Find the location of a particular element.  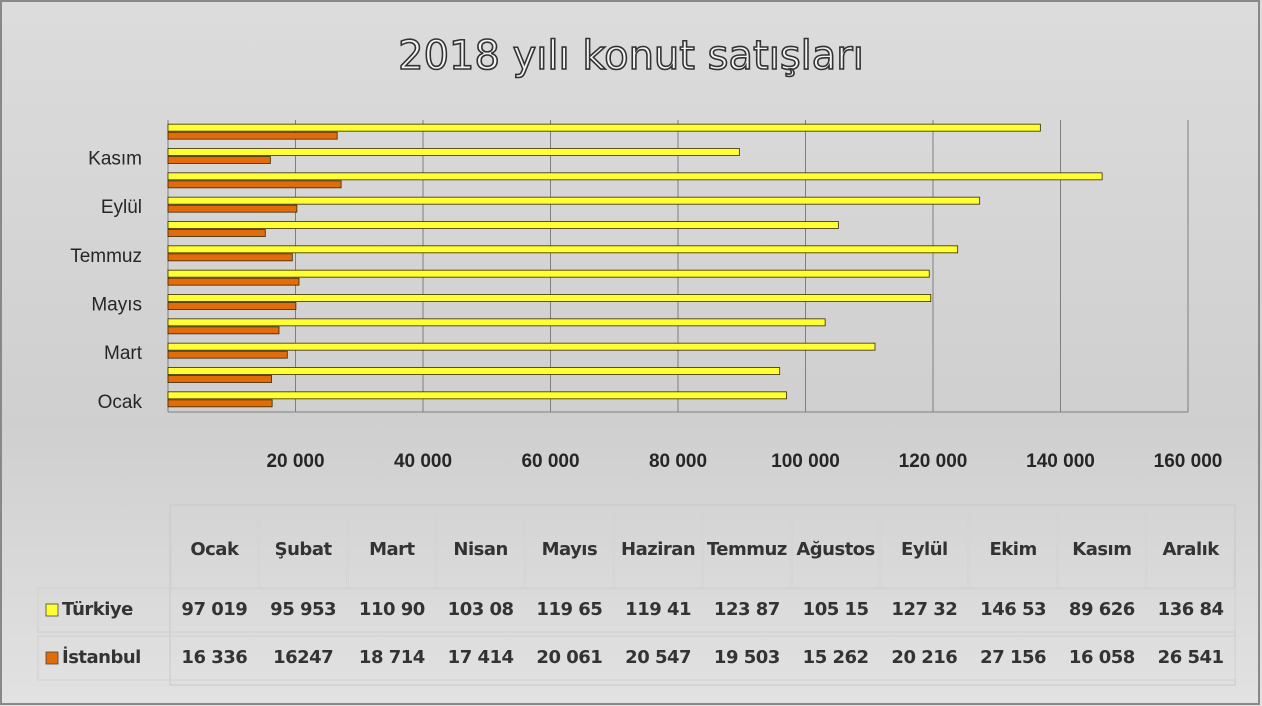

table-value: 19 503 is located at coordinates (747, 657).